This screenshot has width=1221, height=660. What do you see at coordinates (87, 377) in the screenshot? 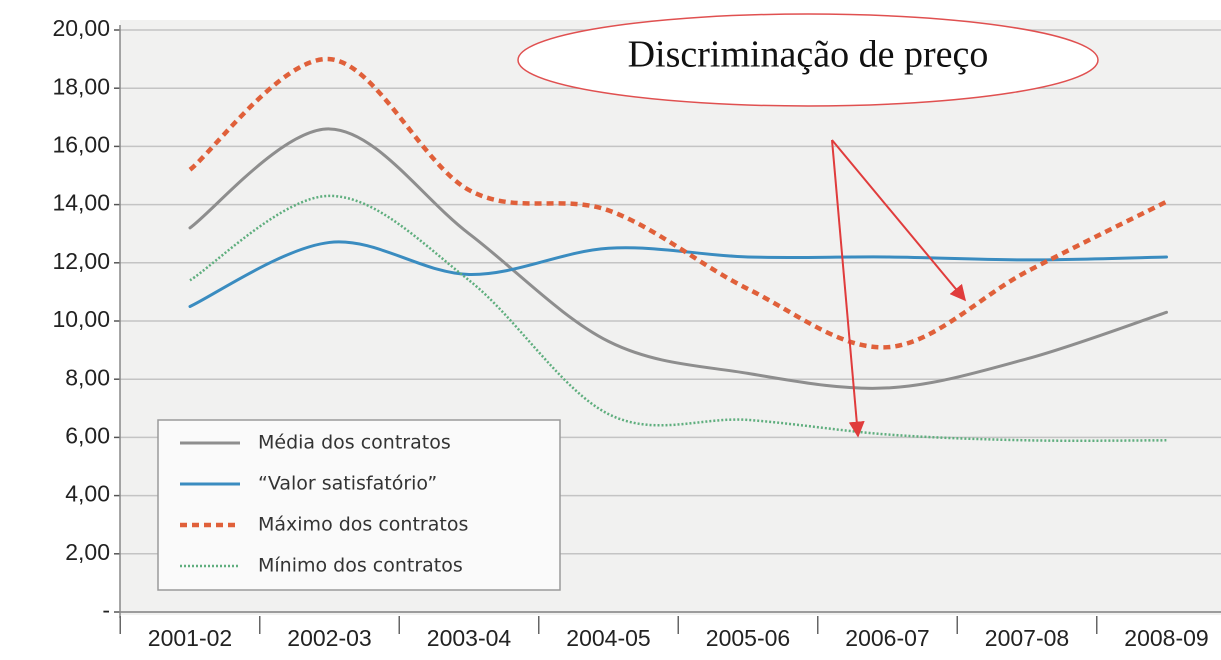
I see `y-tick-label: 8,00` at bounding box center [87, 377].